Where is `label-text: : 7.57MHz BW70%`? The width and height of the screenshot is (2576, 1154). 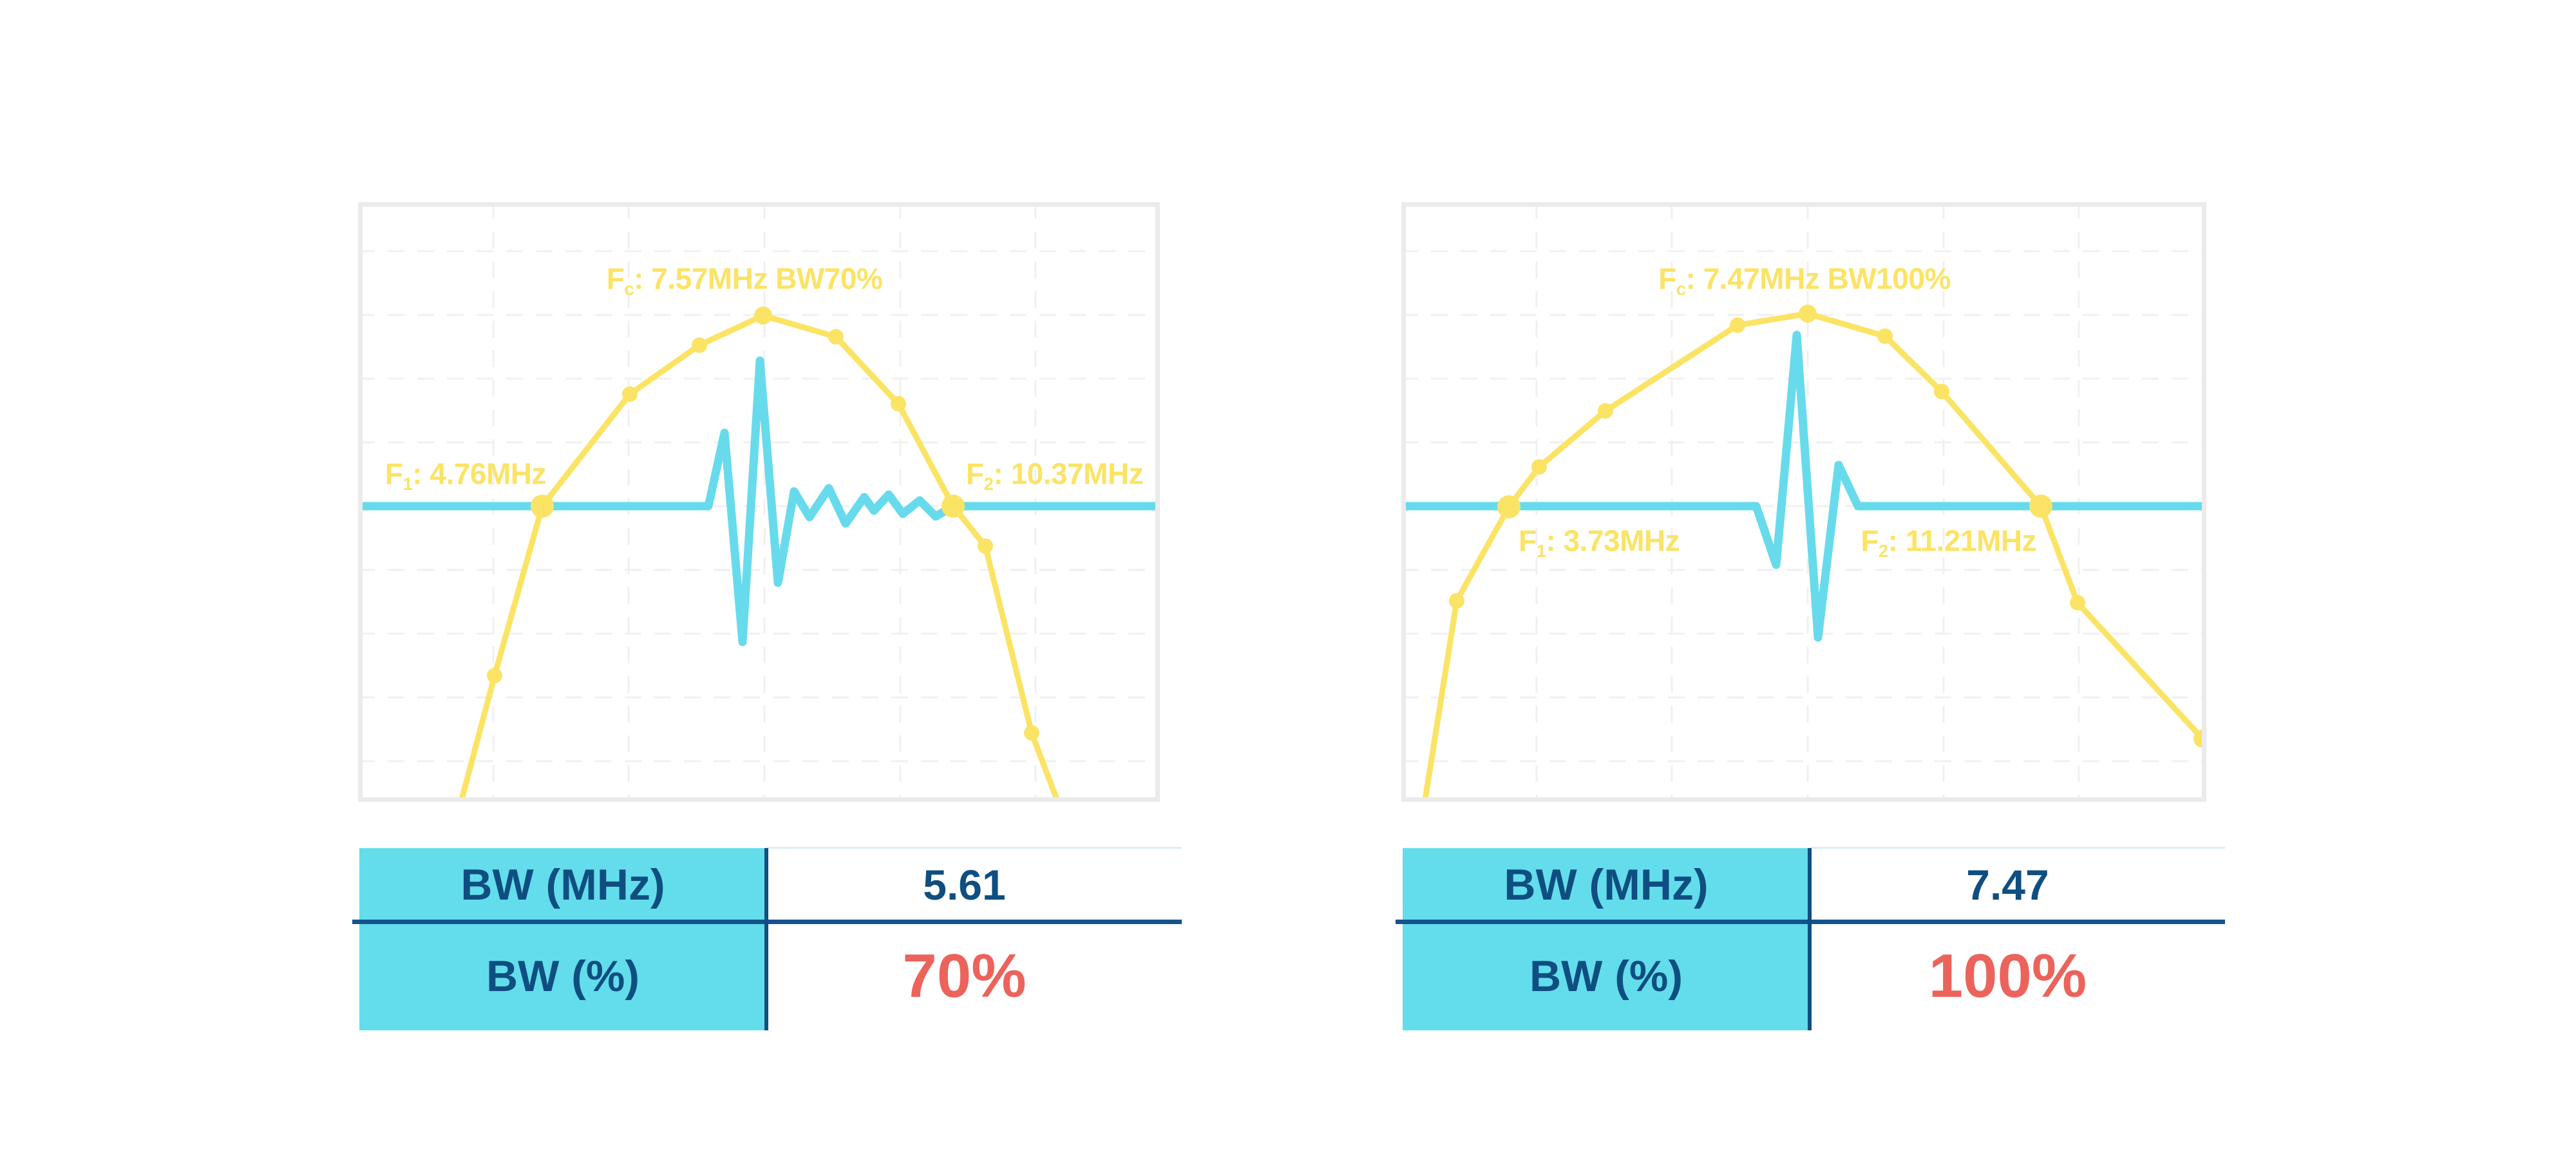
label-text: : 7.57MHz BW70% is located at coordinates (758, 278).